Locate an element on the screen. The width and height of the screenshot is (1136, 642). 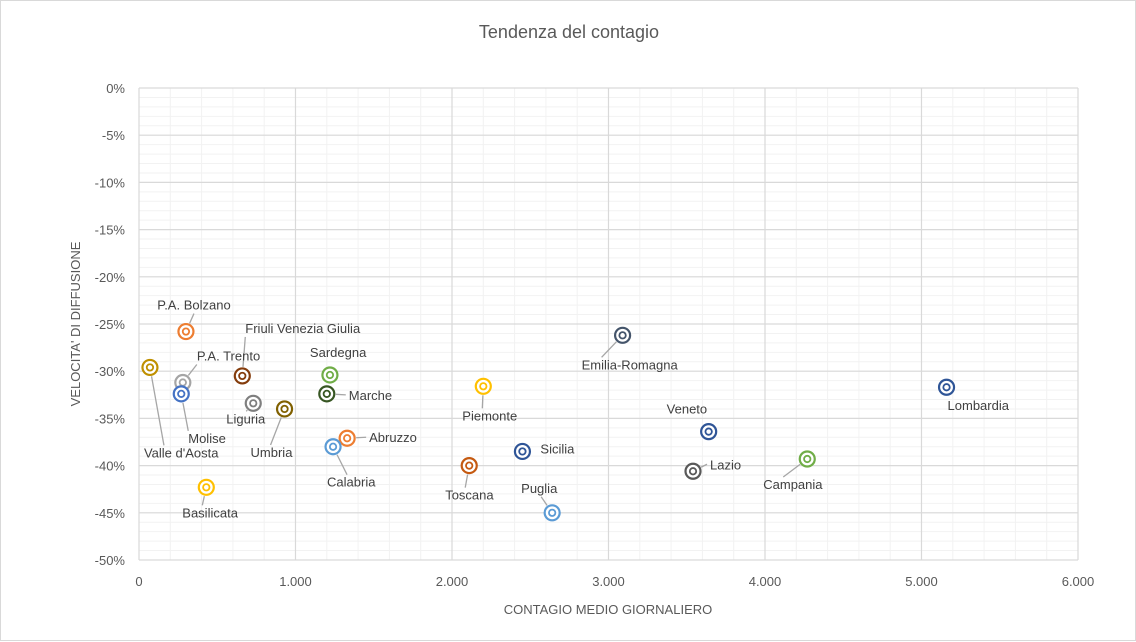
data-point-sardegna is located at coordinates (330, 375).